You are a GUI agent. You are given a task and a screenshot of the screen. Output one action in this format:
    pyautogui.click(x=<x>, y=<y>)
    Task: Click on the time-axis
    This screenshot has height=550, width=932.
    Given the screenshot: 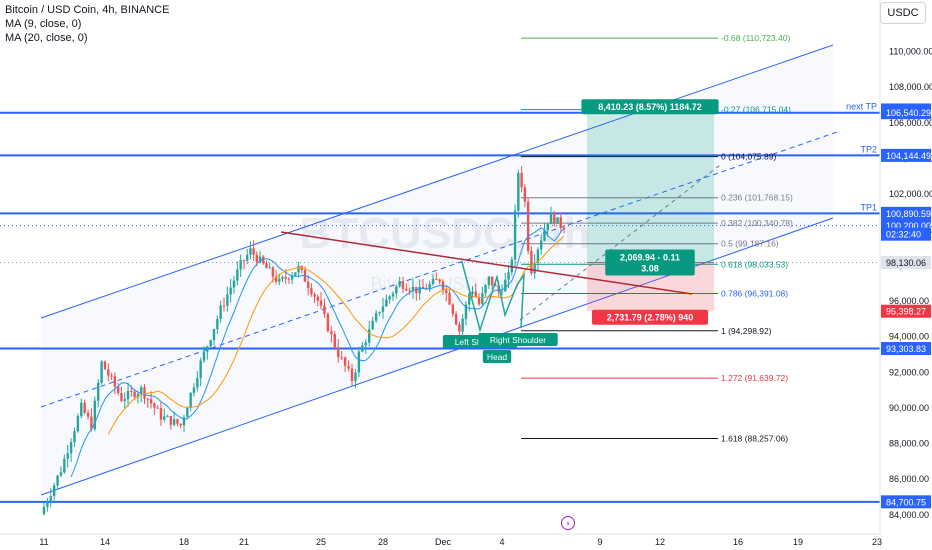 What is the action you would take?
    pyautogui.click(x=440, y=542)
    